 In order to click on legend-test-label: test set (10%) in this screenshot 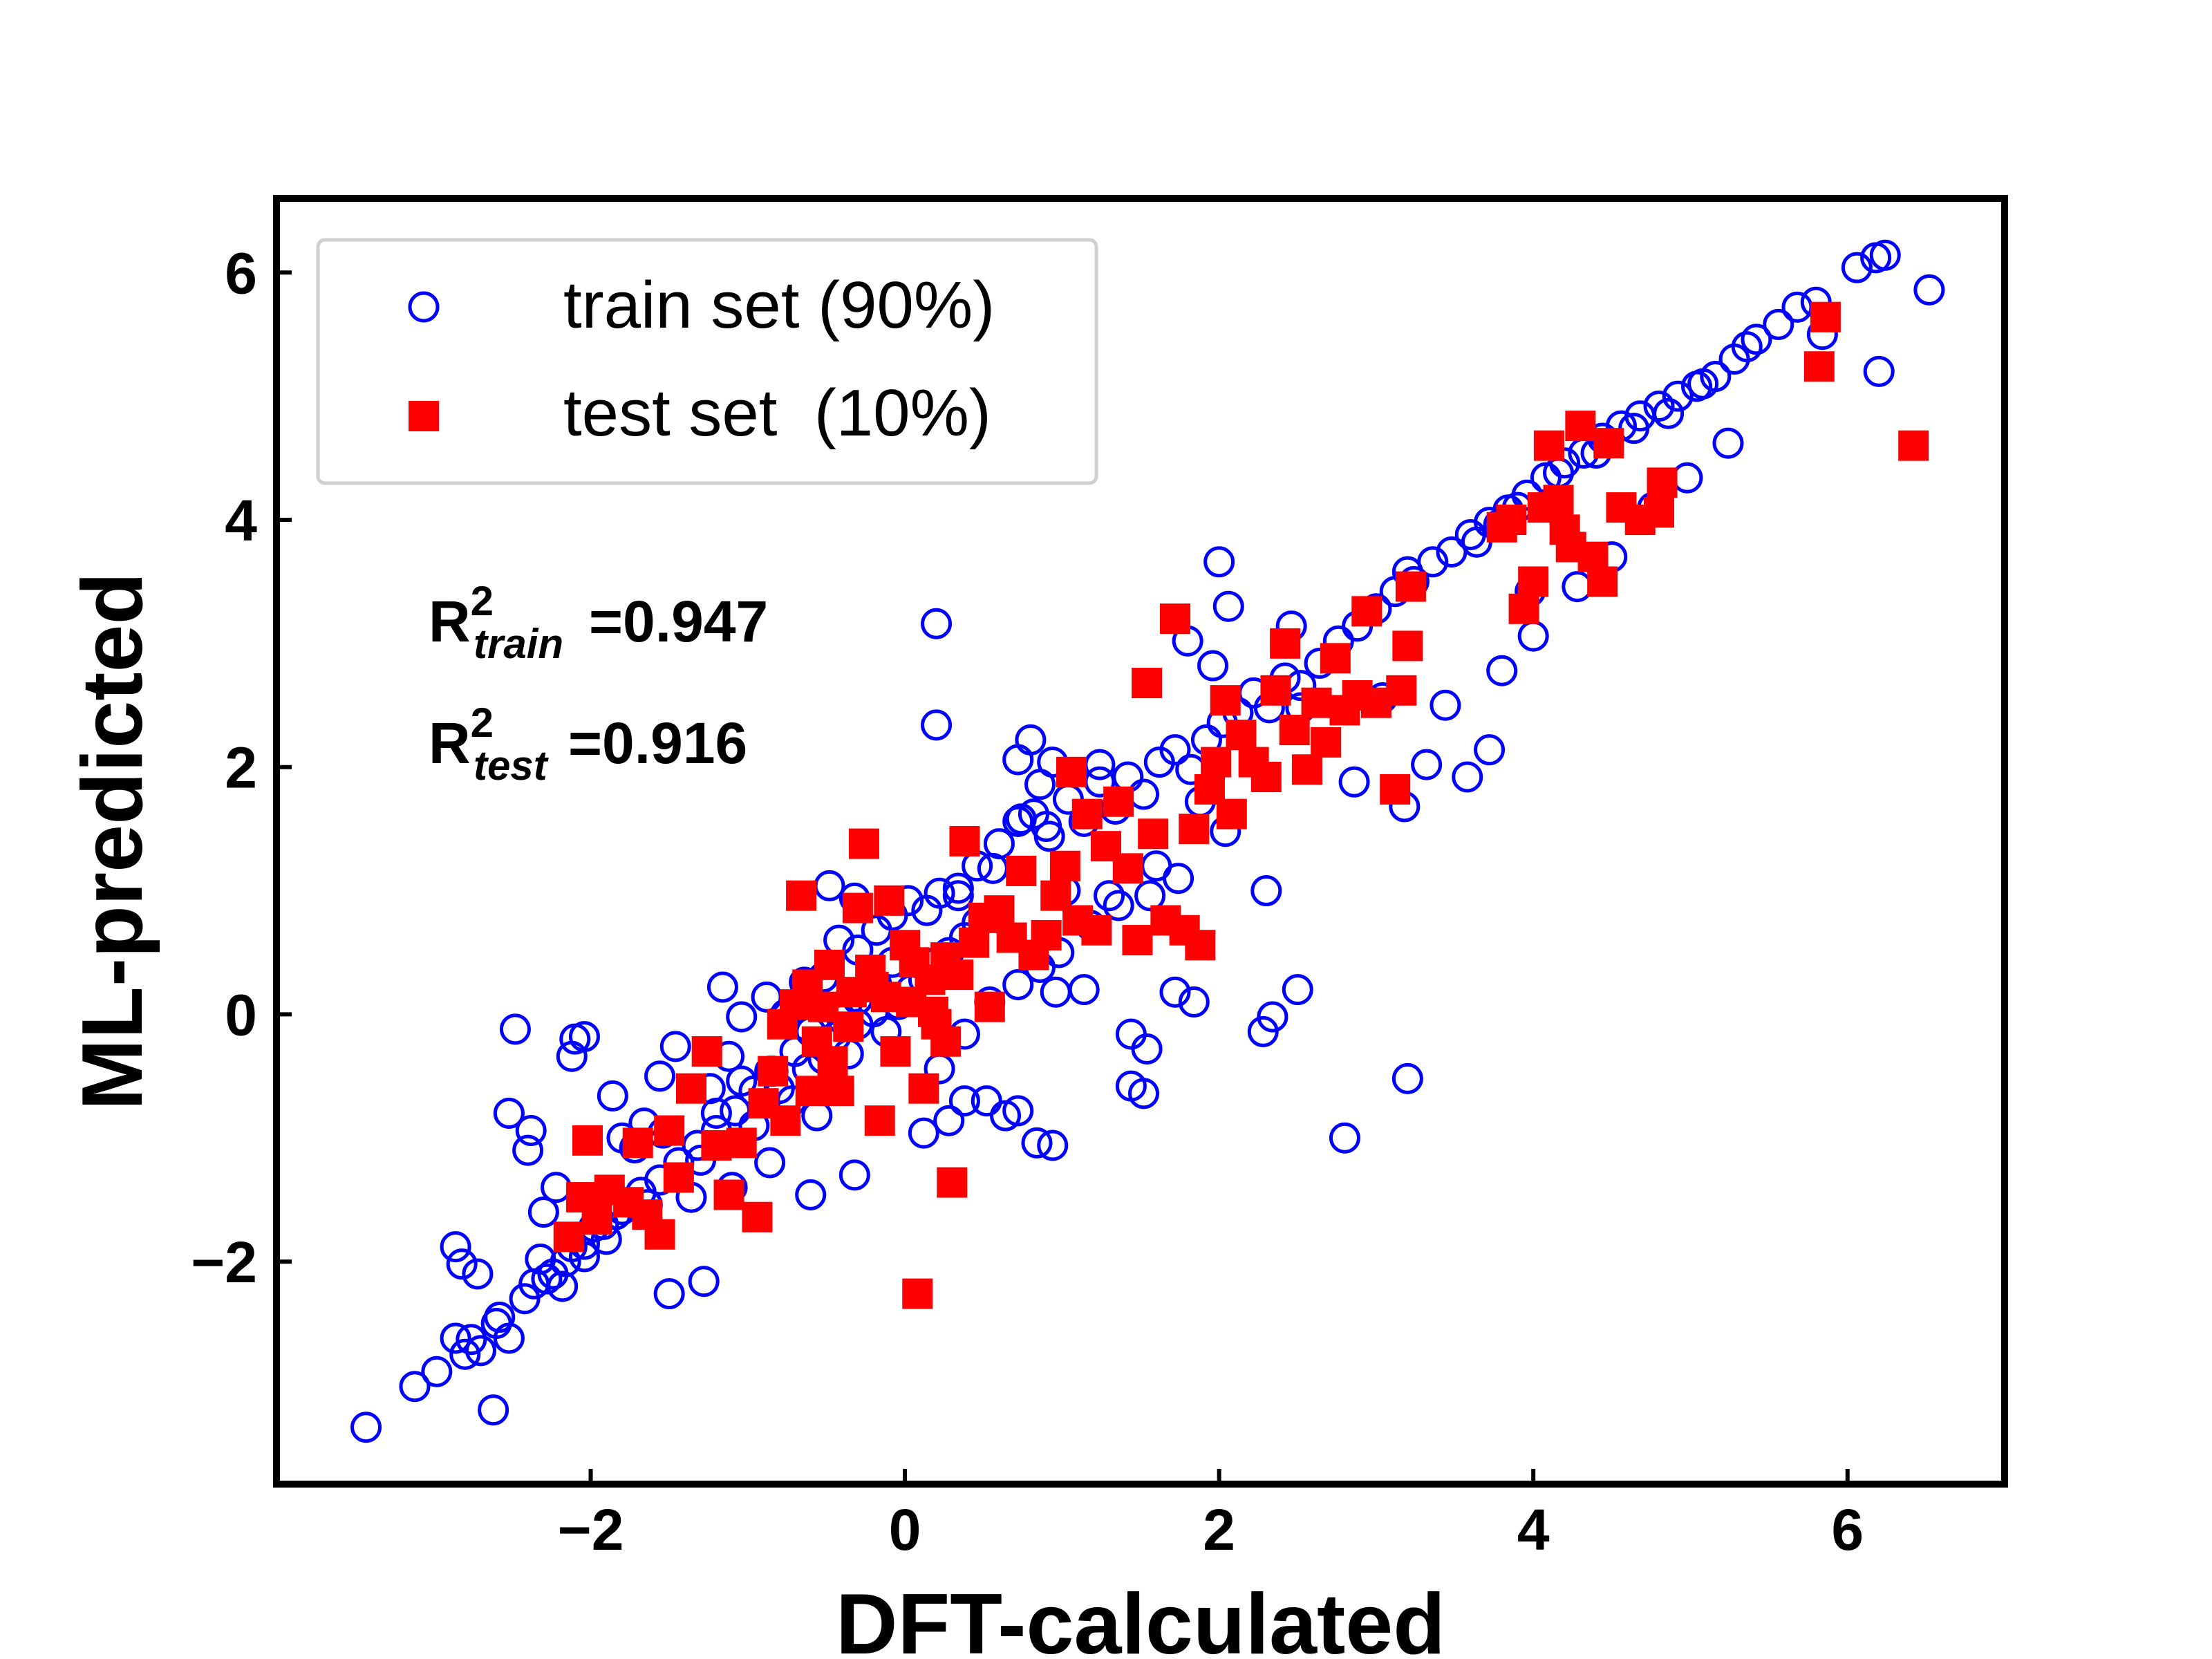, I will do `click(777, 413)`.